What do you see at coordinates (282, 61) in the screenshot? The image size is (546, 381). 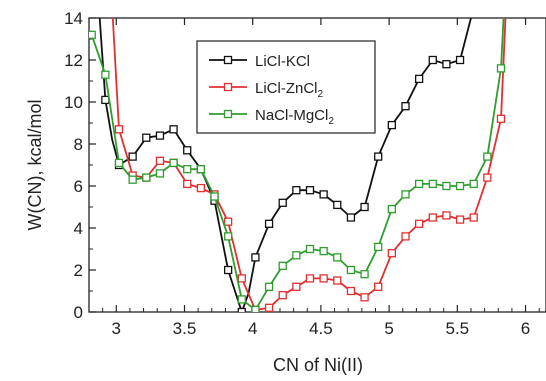 I see `legend-label: LiCl-KCl` at bounding box center [282, 61].